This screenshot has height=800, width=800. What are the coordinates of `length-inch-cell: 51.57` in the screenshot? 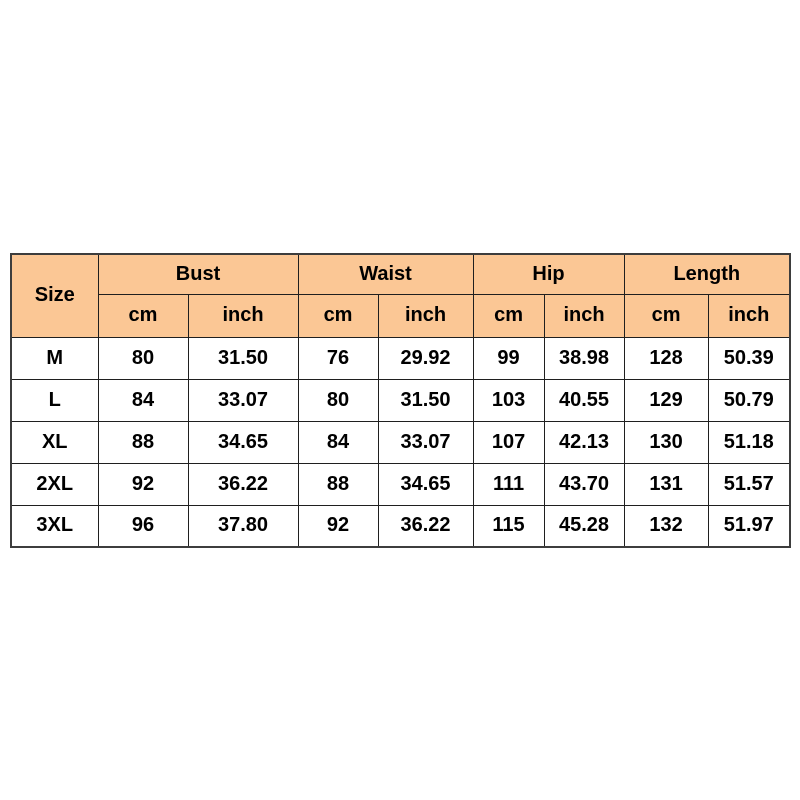 It's located at (749, 484).